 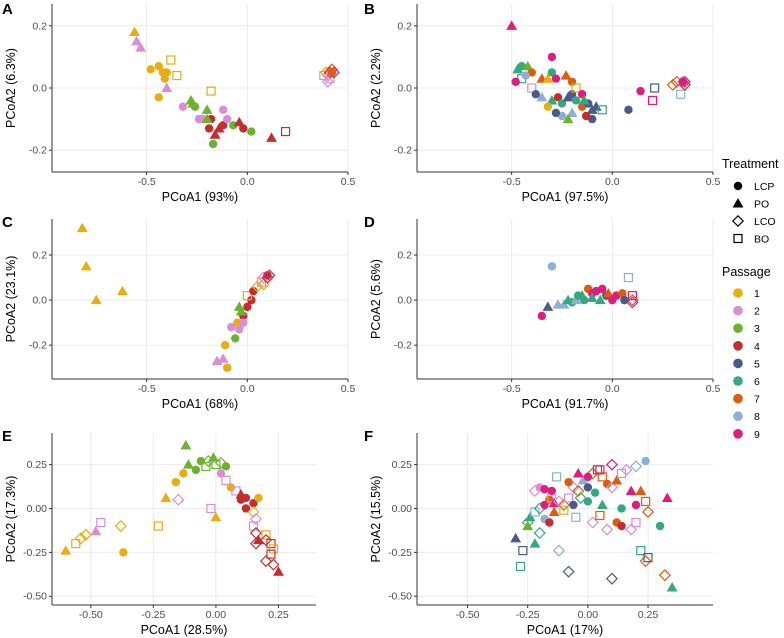 What do you see at coordinates (757, 382) in the screenshot?
I see `legend-passage-label: 6` at bounding box center [757, 382].